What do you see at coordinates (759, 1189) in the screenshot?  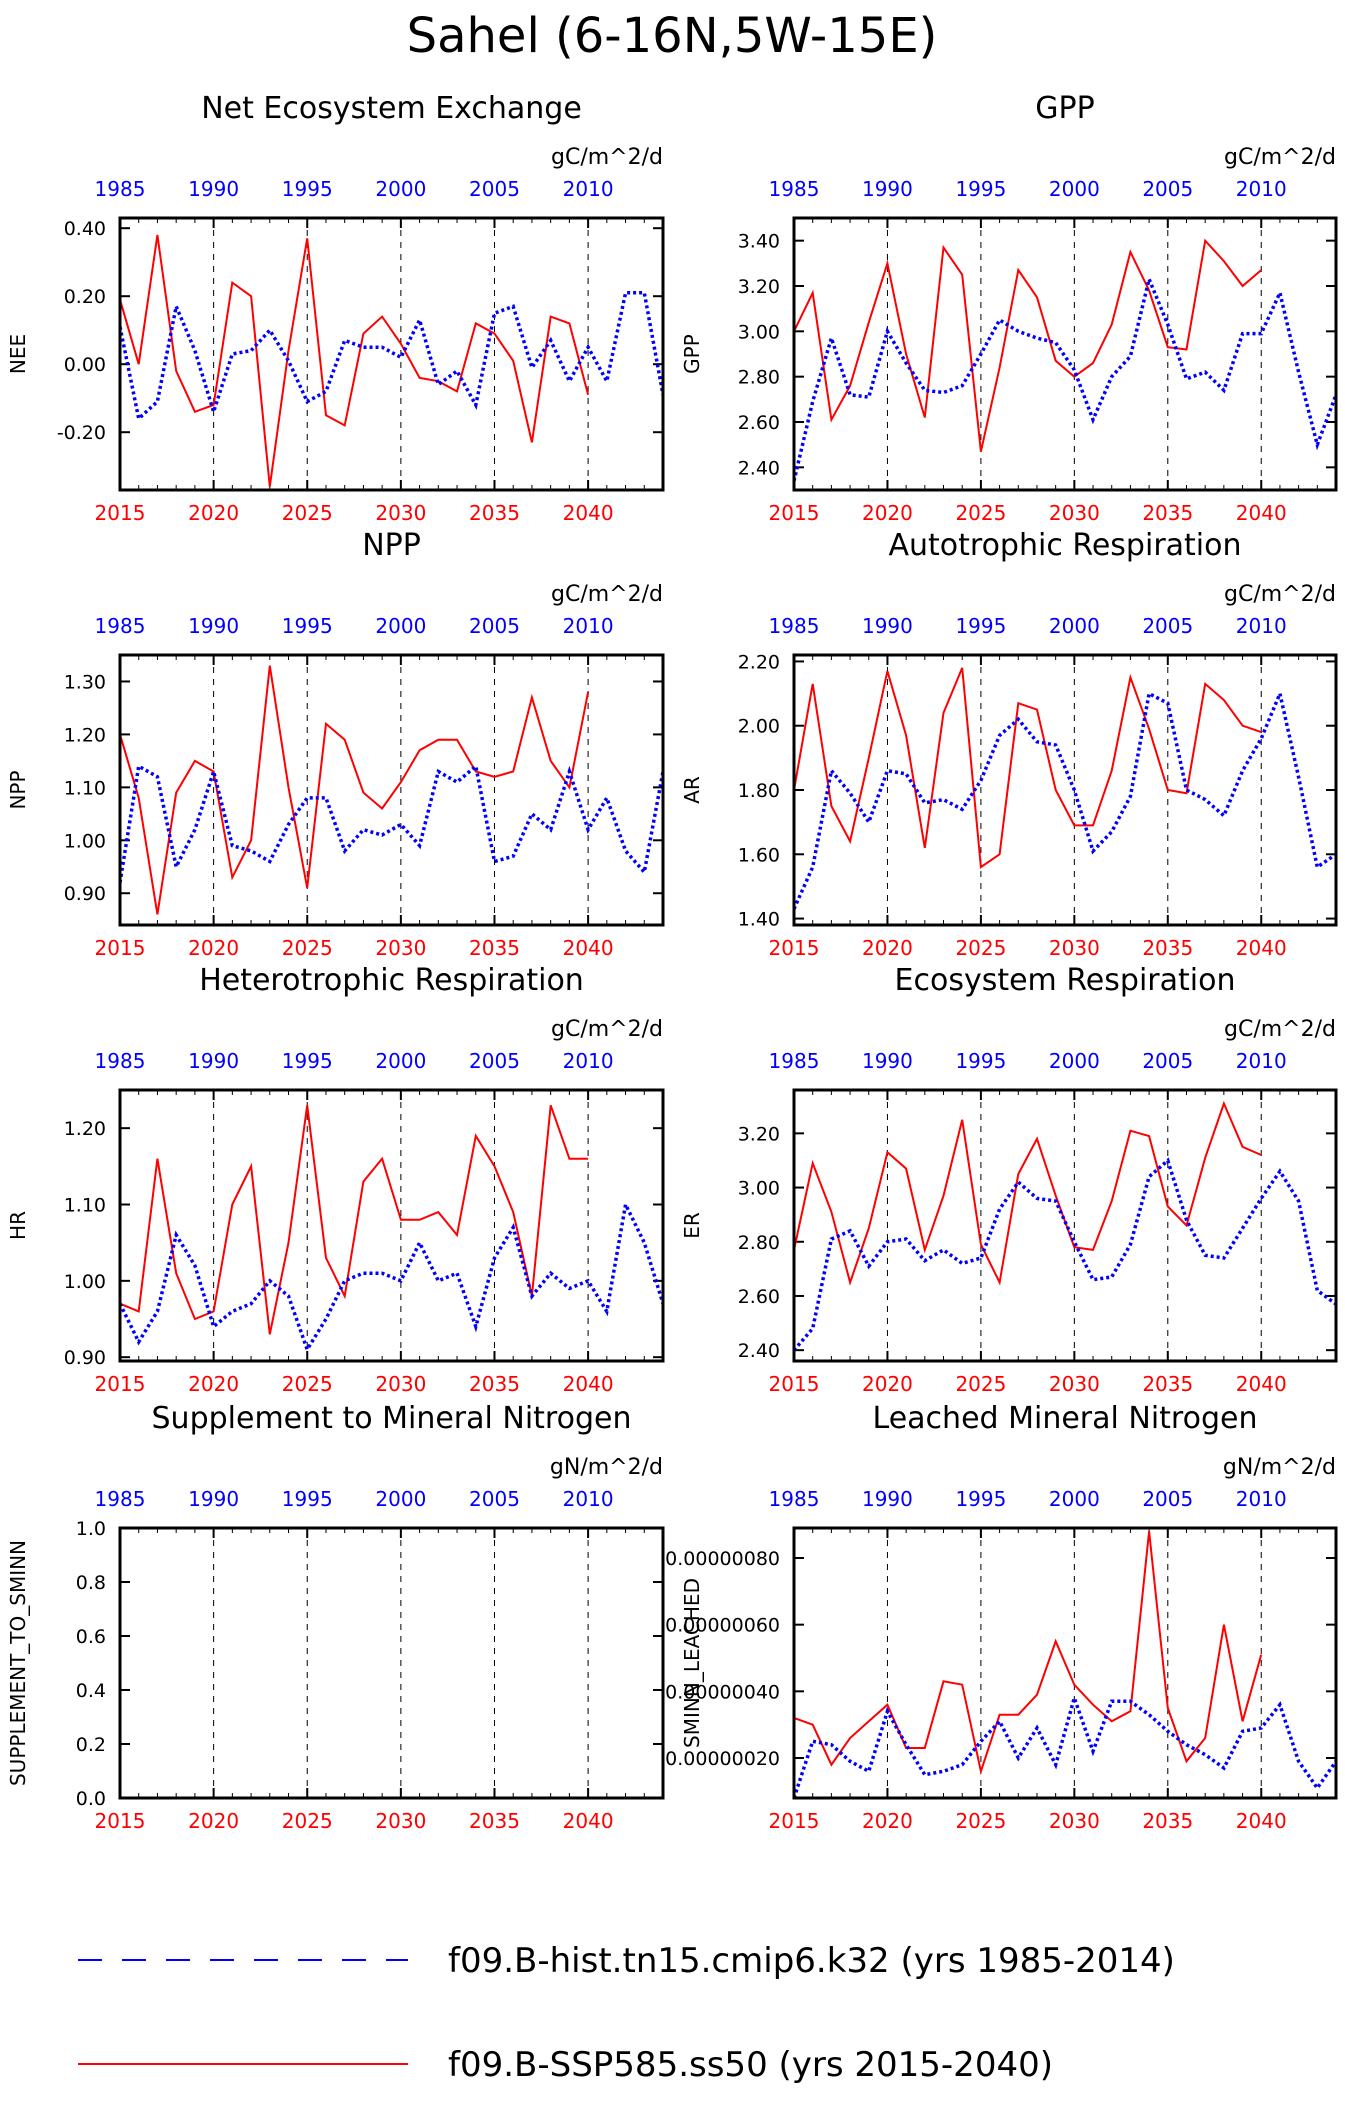 I see `y-tick-label: 3.00` at bounding box center [759, 1189].